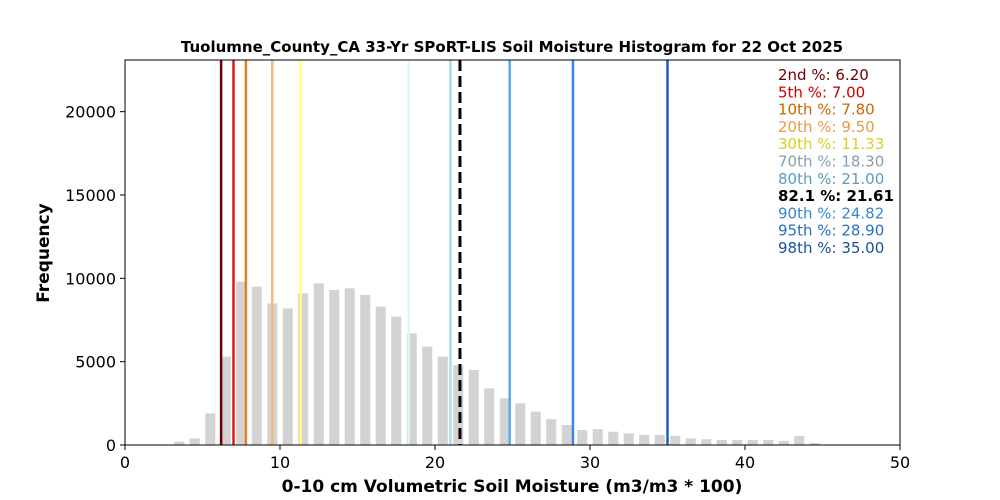  Describe the element at coordinates (745, 462) in the screenshot. I see `x-tick-label: 40` at that location.